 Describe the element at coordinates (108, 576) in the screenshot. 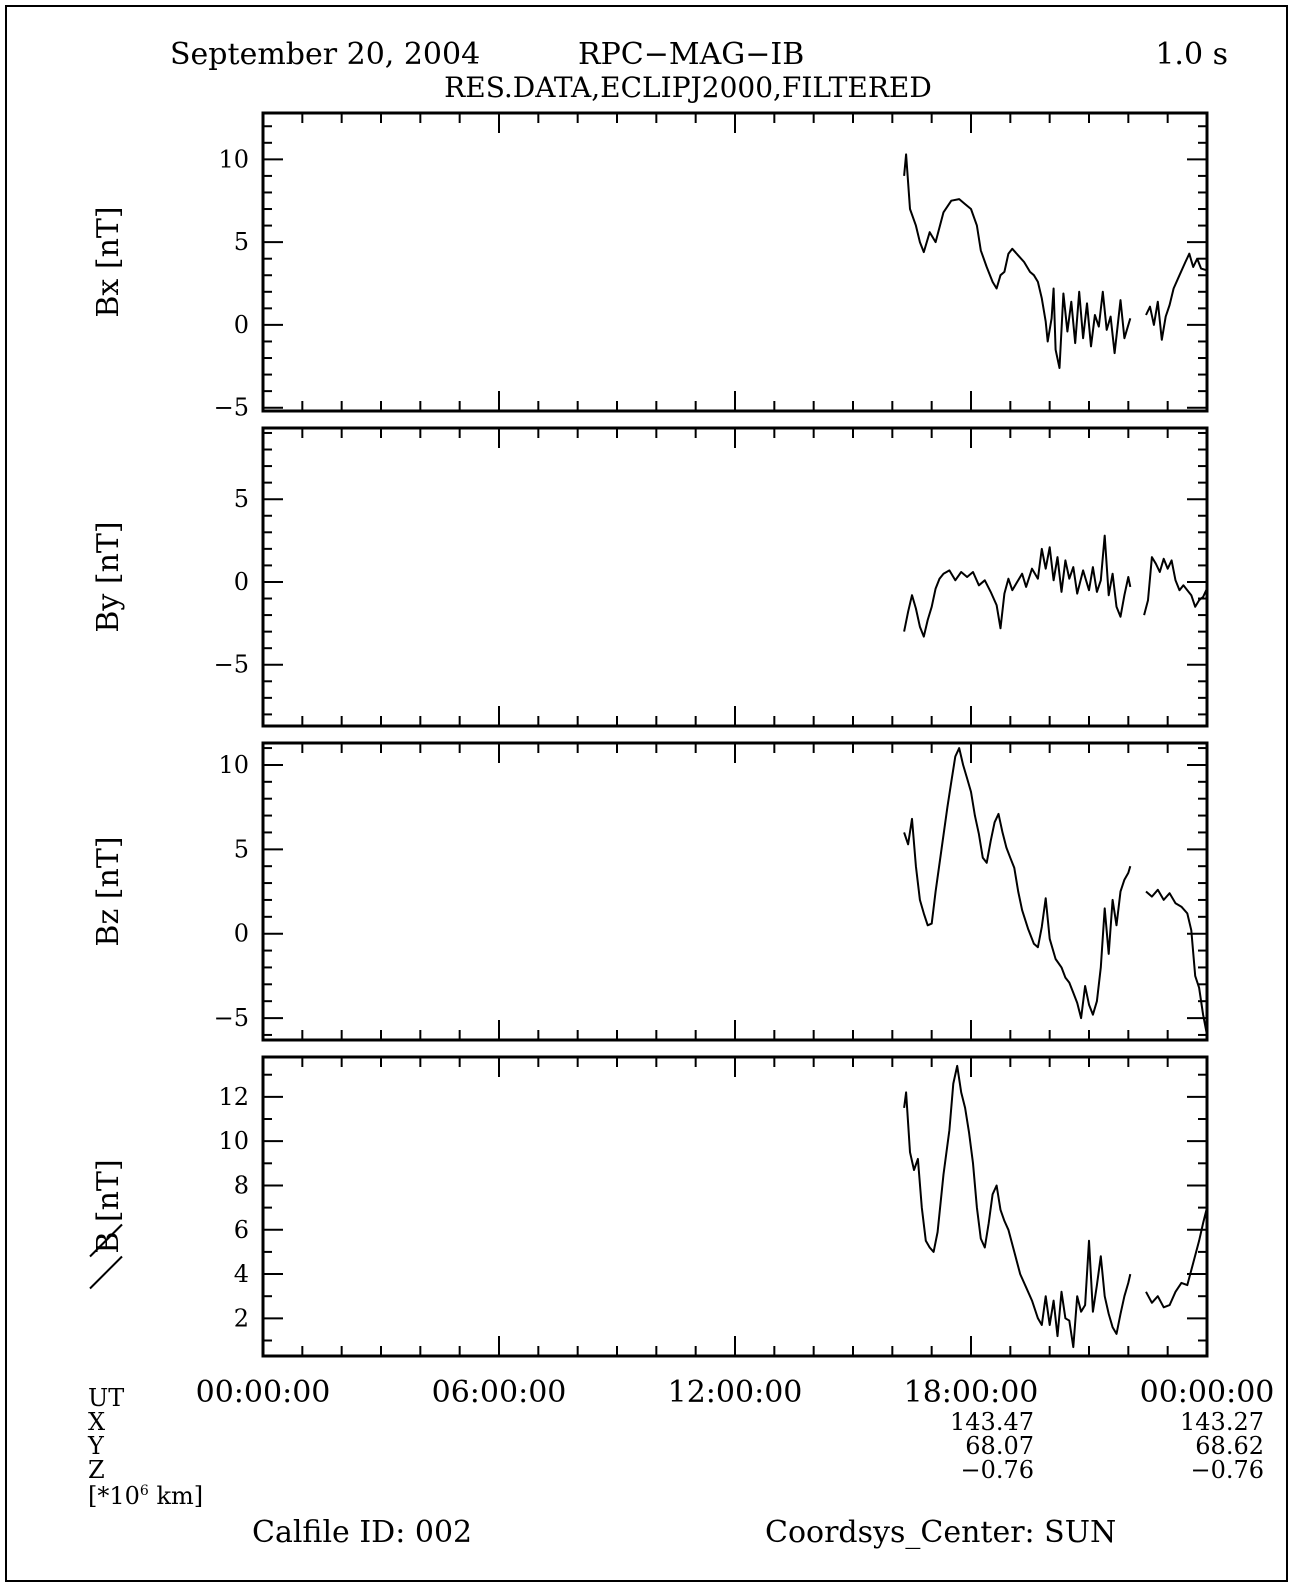

I see `y-axis-label: By [nT]` at that location.